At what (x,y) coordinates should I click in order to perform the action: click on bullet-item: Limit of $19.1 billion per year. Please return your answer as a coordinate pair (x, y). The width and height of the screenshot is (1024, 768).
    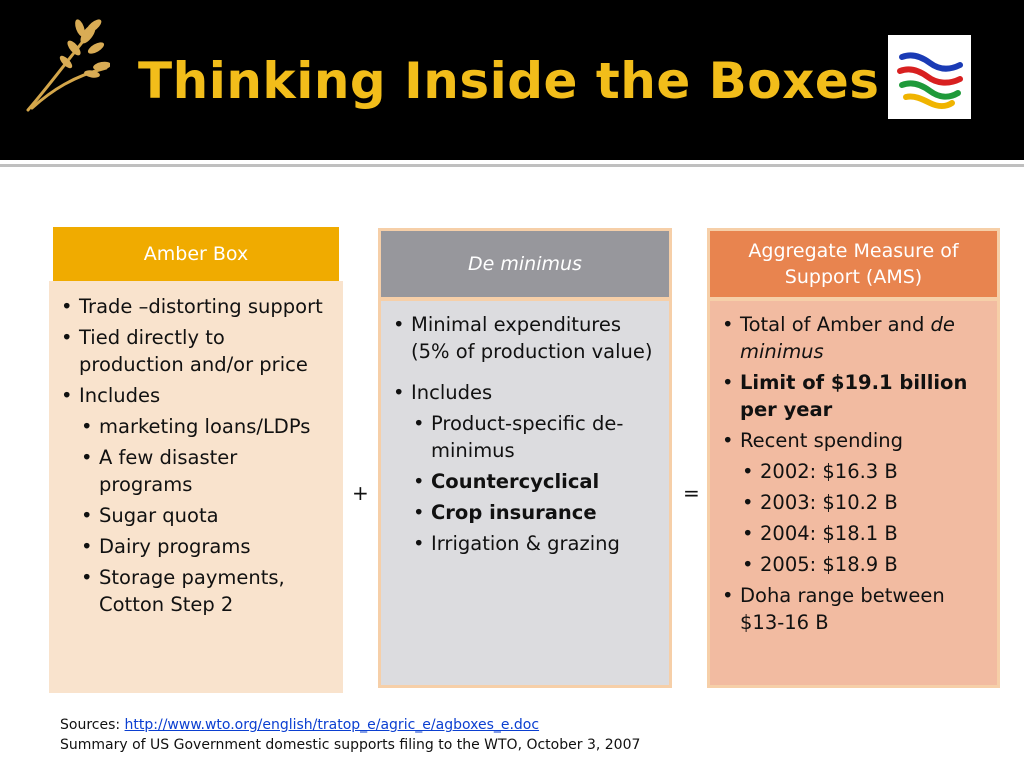
    Looking at the image, I should click on (853, 396).